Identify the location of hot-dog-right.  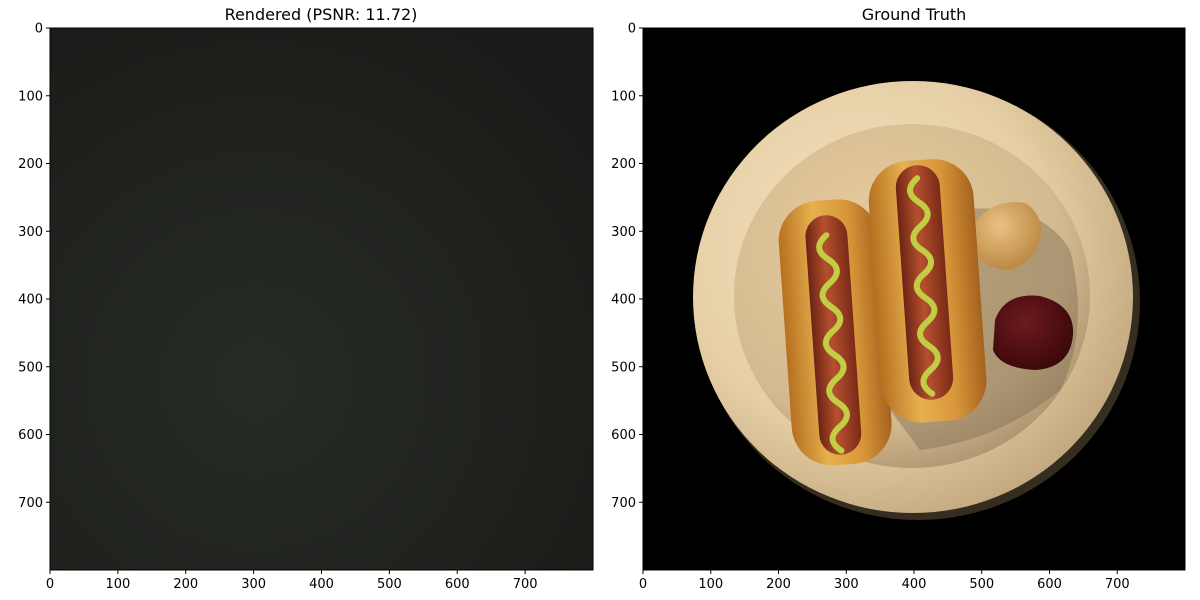
(927, 291).